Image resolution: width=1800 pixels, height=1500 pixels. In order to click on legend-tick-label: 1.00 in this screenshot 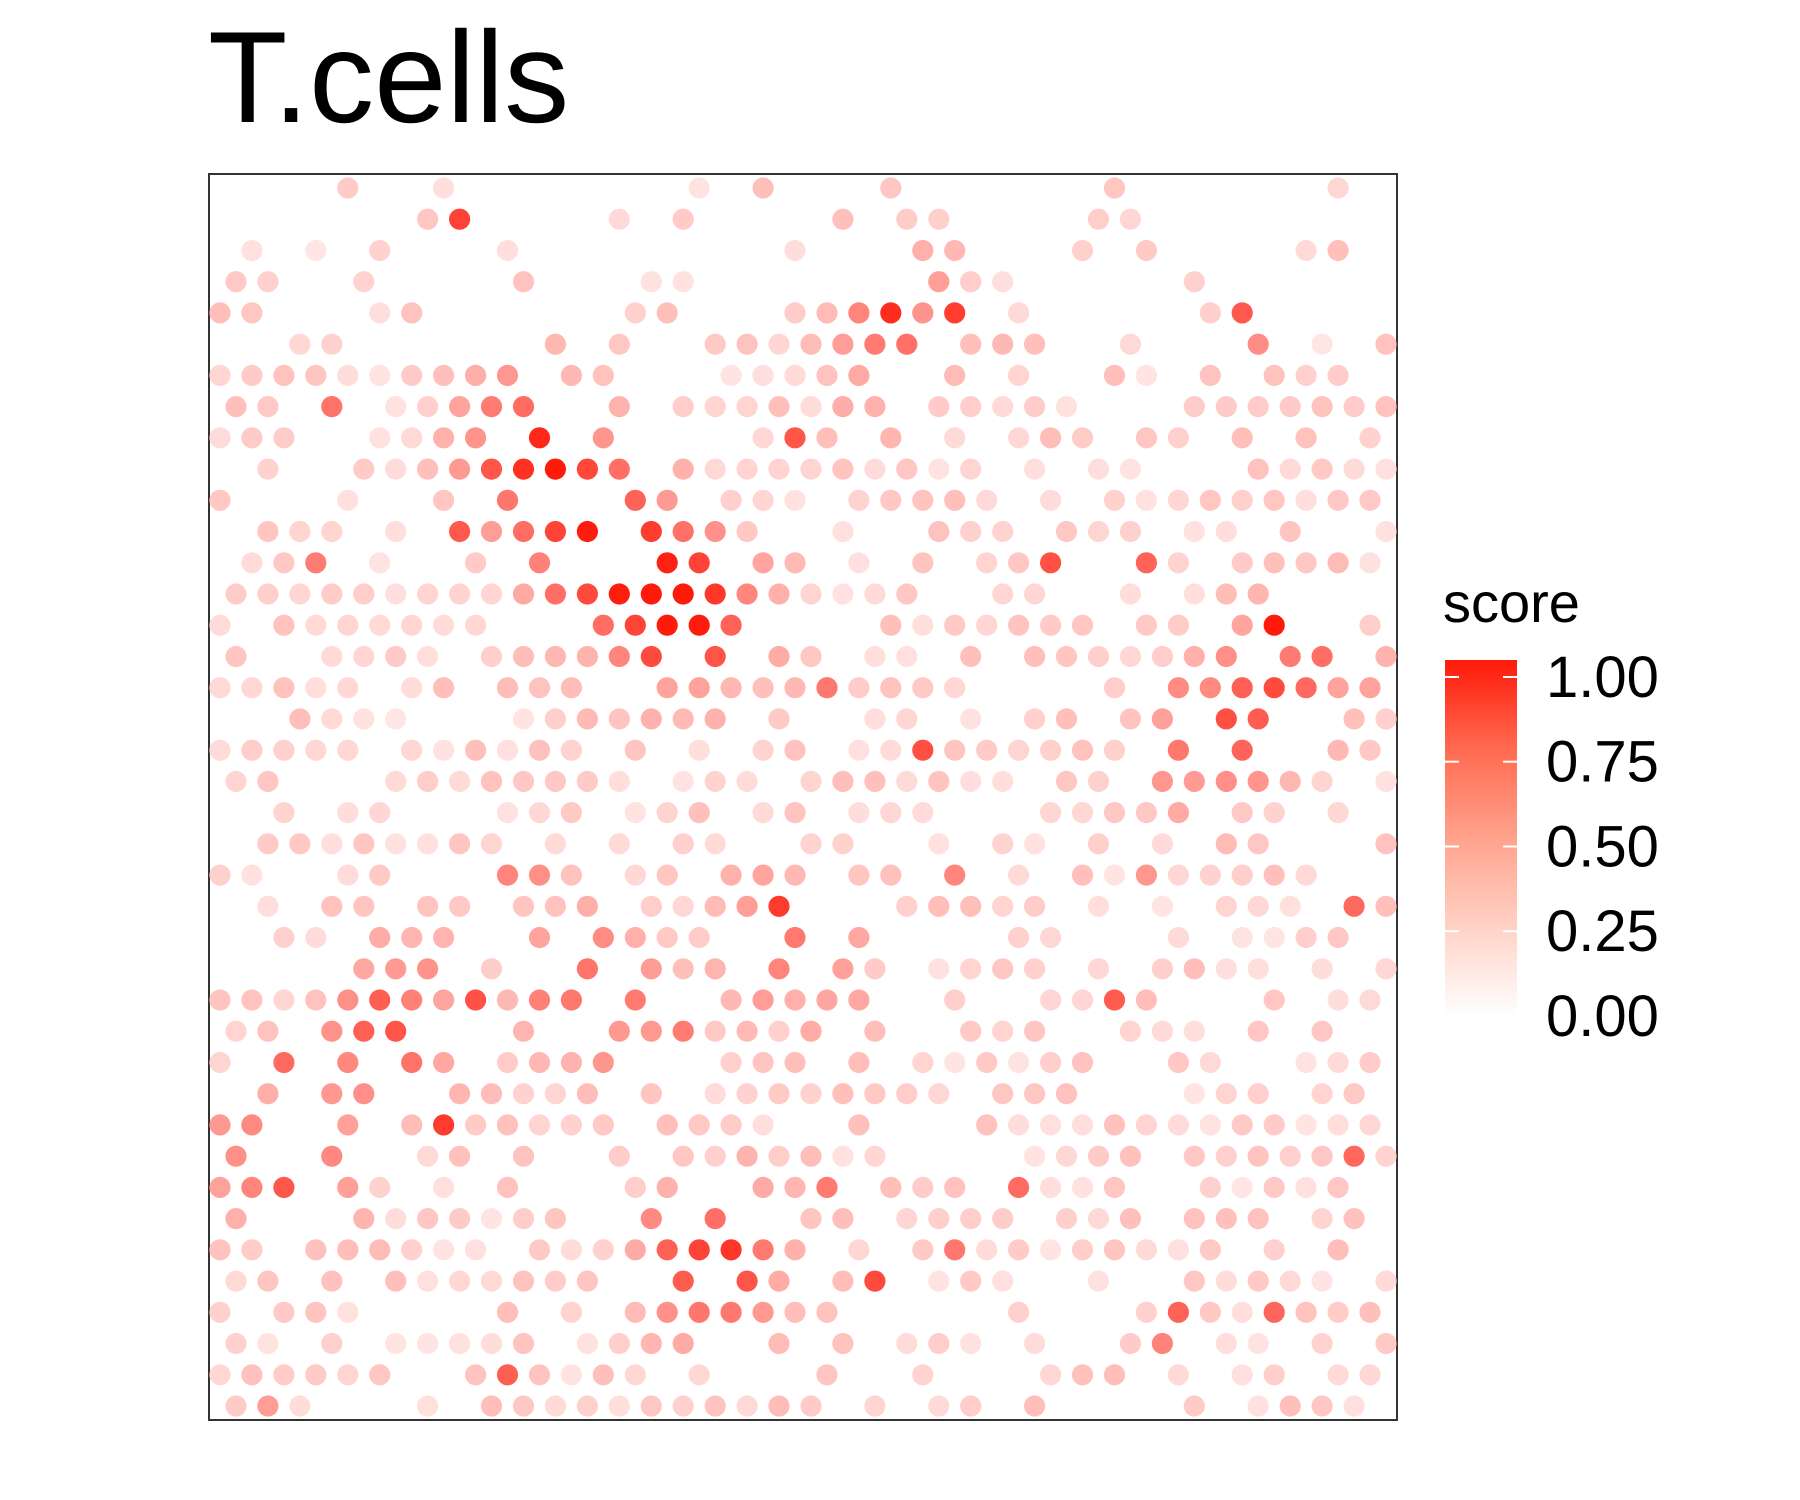, I will do `click(1602, 677)`.